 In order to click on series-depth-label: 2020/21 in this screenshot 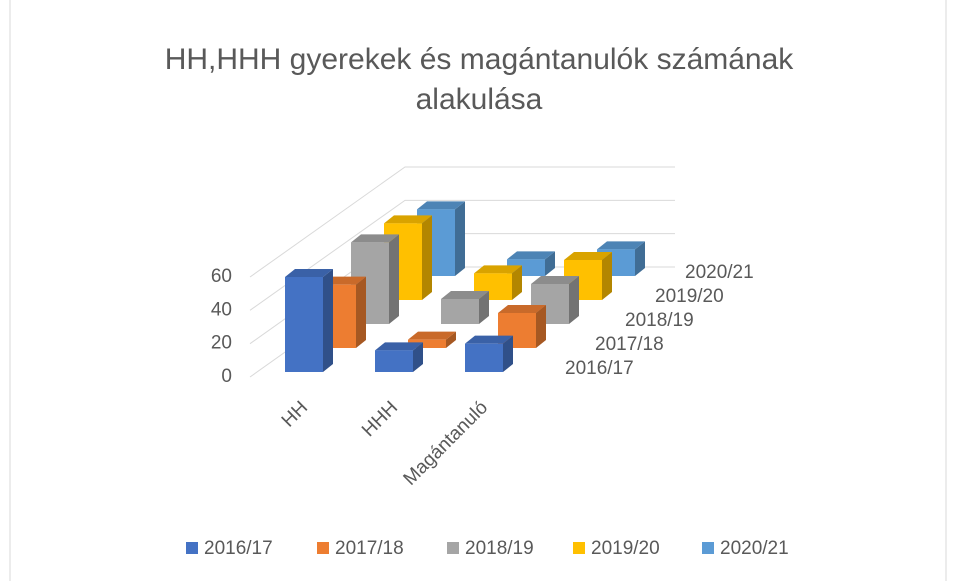, I will do `click(719, 272)`.